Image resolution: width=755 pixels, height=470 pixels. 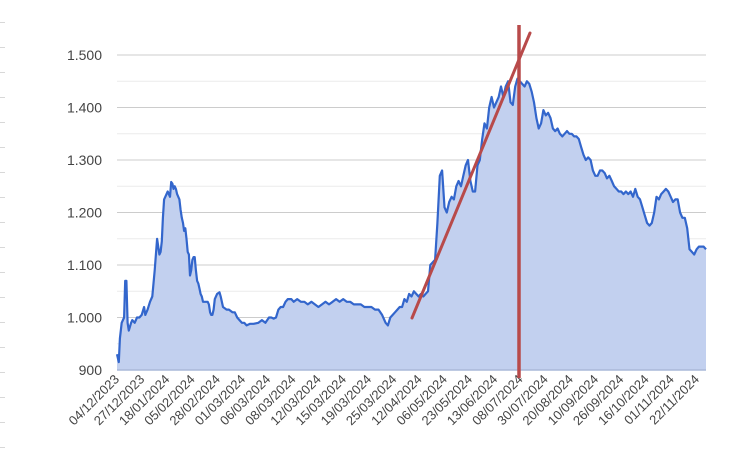 What do you see at coordinates (84, 108) in the screenshot?
I see `y-tick-label: 1.400` at bounding box center [84, 108].